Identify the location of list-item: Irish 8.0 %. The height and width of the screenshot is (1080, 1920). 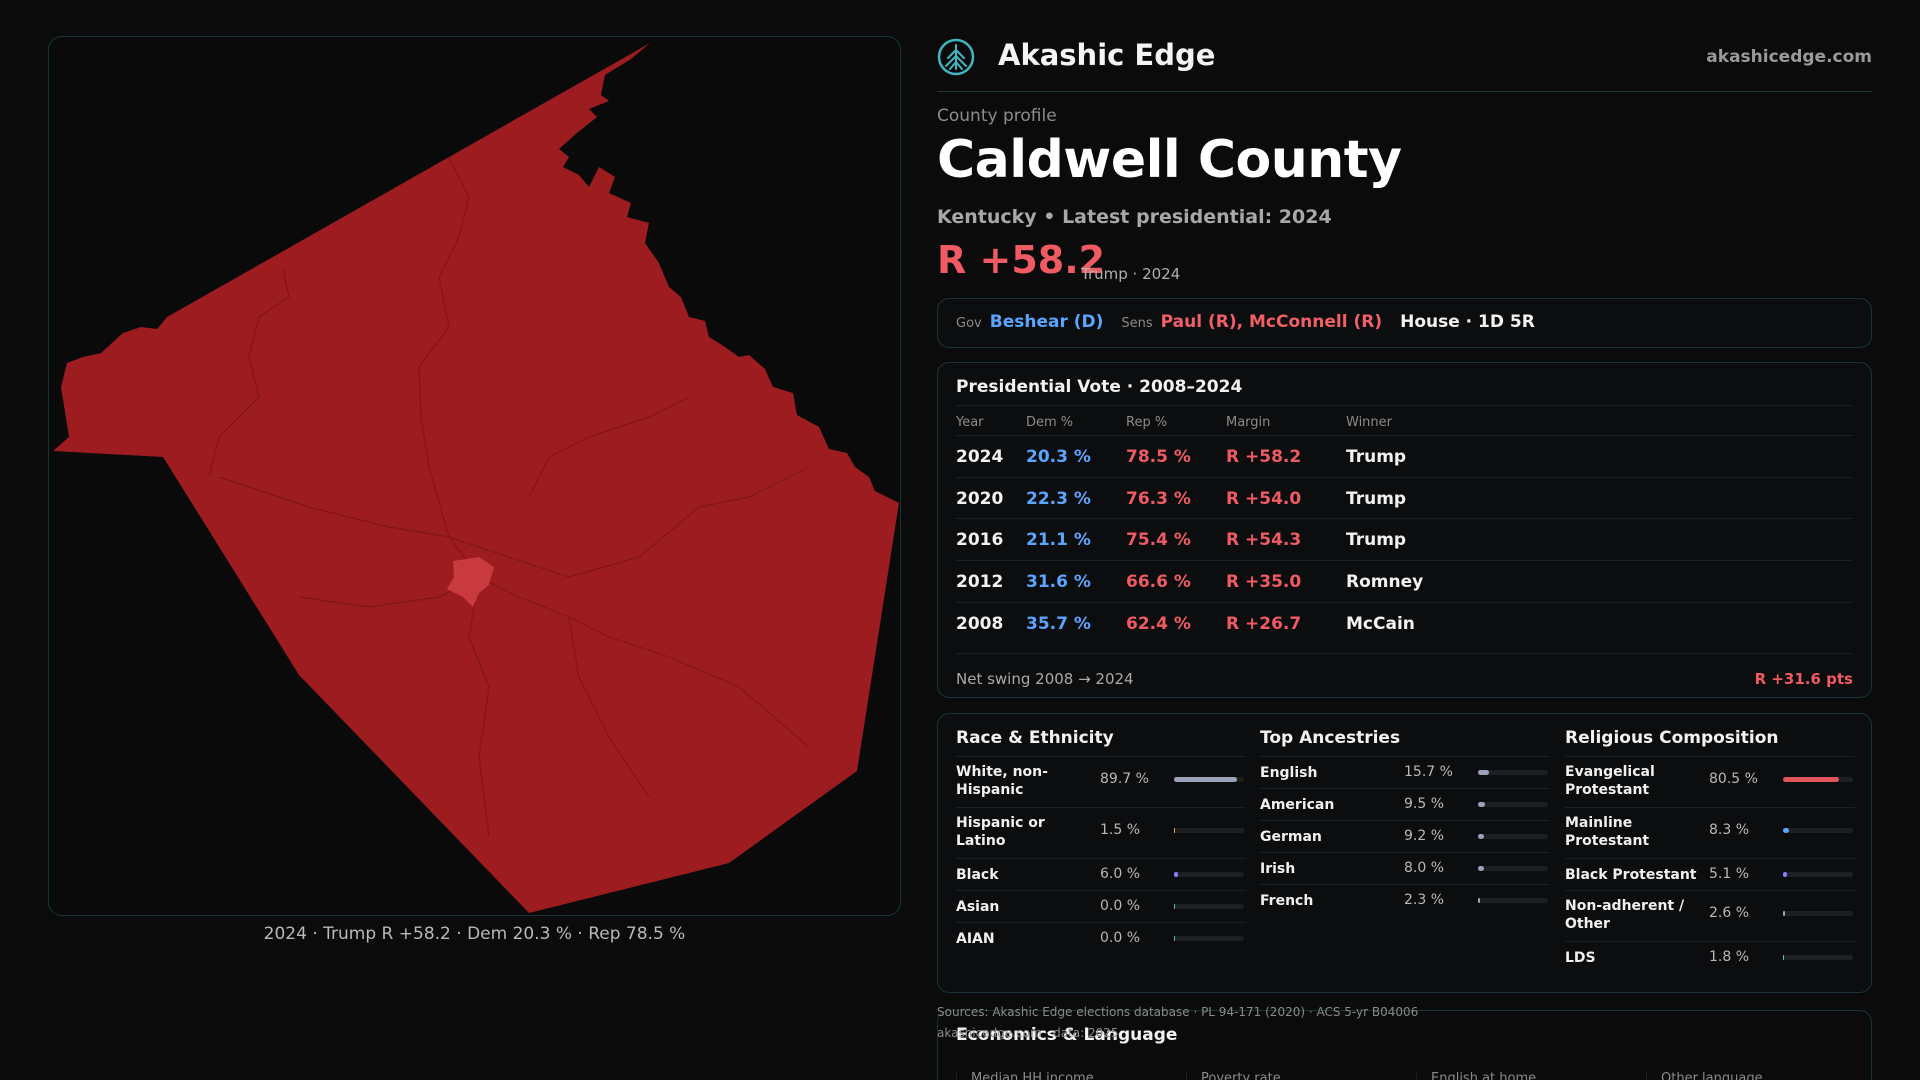
(1405, 868).